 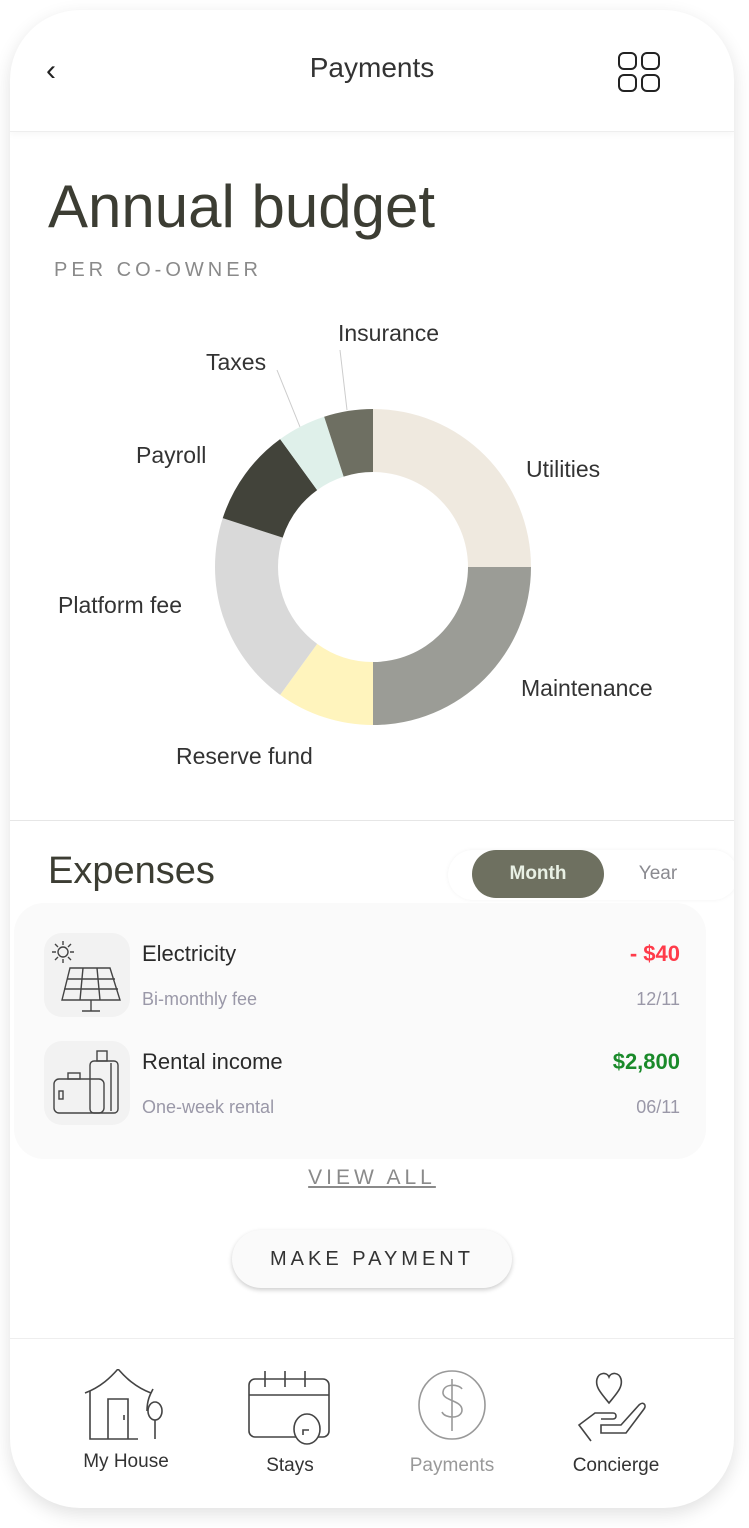 I want to click on label-insurance: Insurance, so click(x=389, y=333).